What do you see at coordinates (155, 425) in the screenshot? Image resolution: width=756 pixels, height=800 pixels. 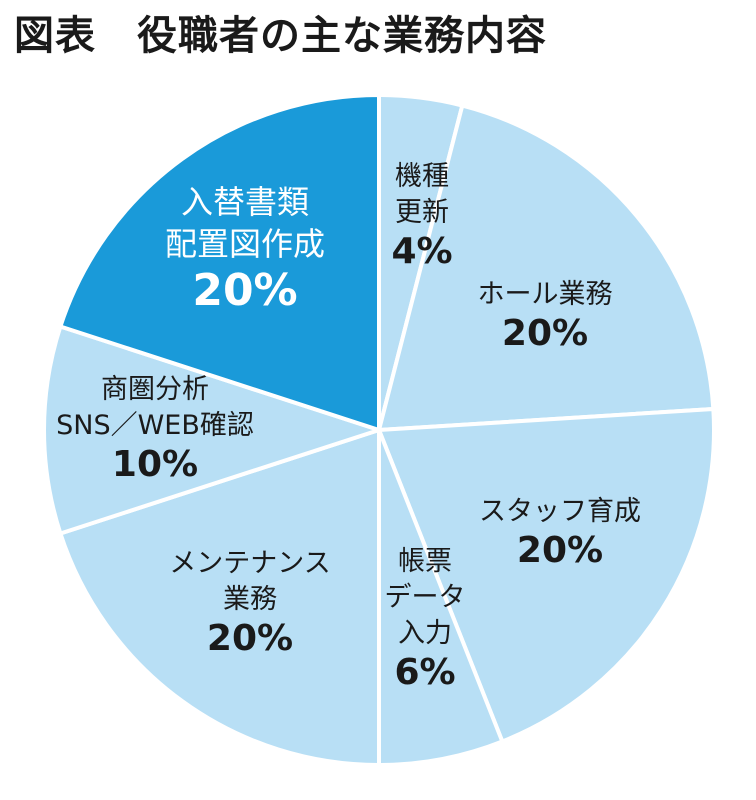 I see `slice-name-shoken-1: SNS／WEB確認` at bounding box center [155, 425].